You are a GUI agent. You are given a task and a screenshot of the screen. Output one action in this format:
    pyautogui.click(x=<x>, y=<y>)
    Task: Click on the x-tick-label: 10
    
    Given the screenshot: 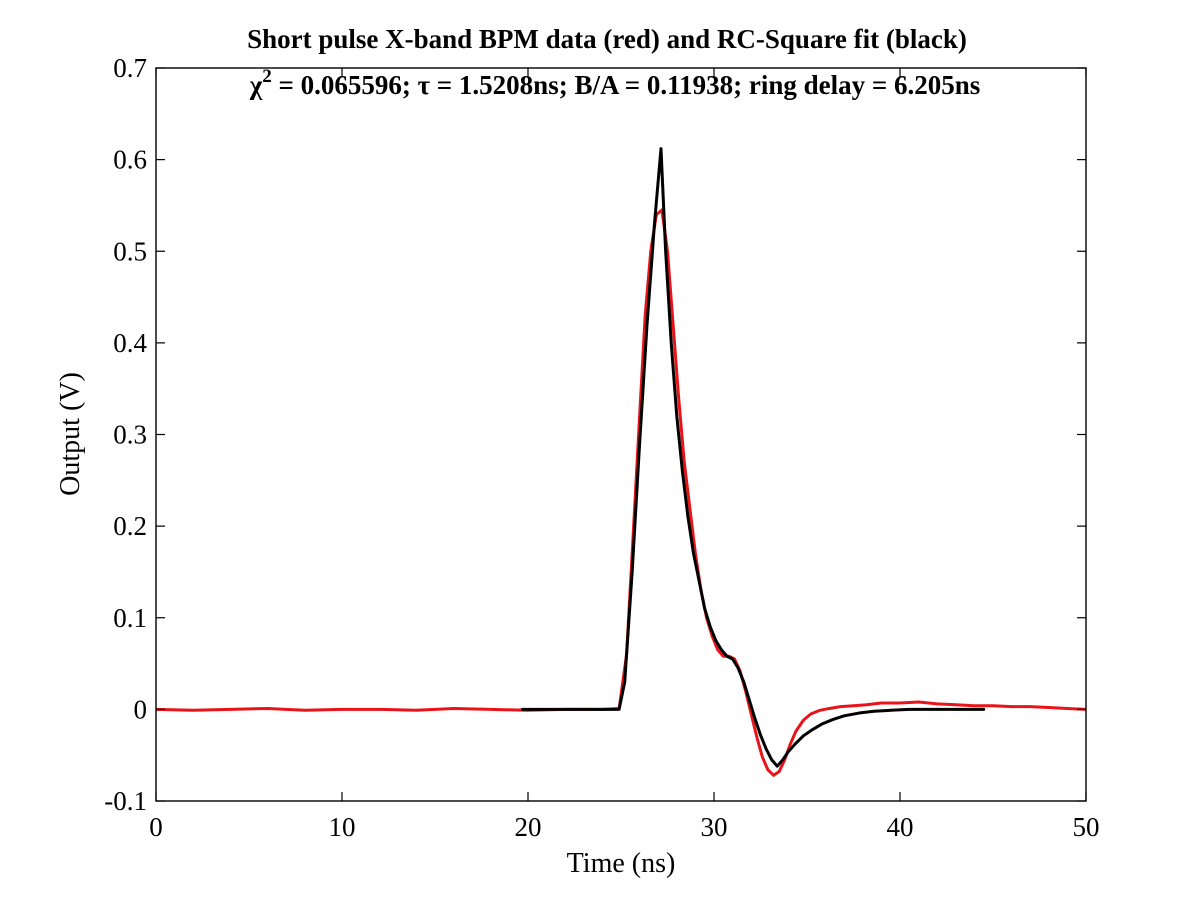 What is the action you would take?
    pyautogui.click(x=342, y=827)
    